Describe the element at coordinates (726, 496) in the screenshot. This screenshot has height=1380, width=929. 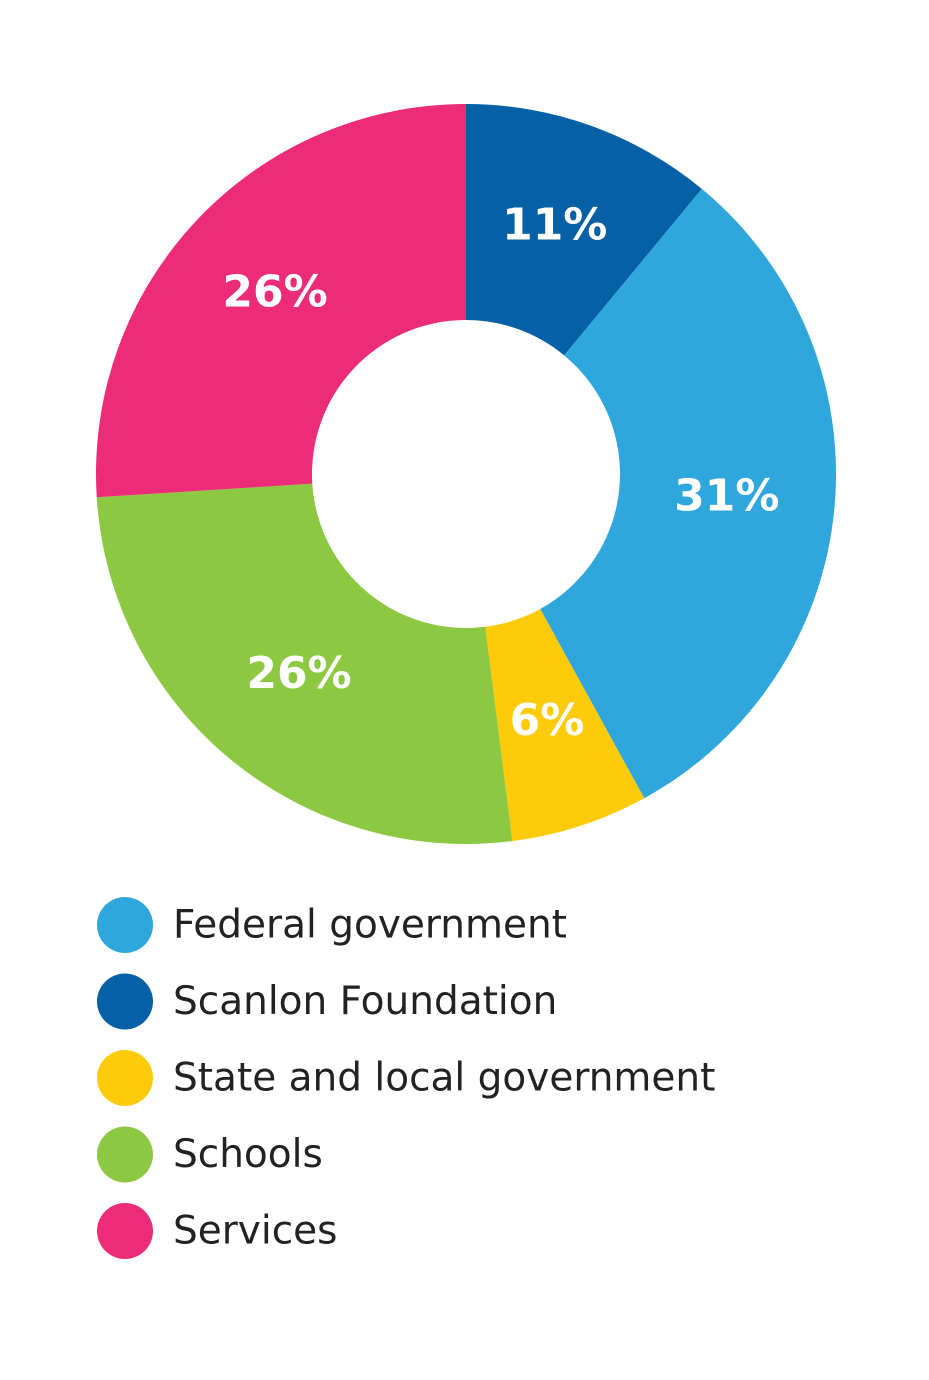
I see `value-label: 31%` at that location.